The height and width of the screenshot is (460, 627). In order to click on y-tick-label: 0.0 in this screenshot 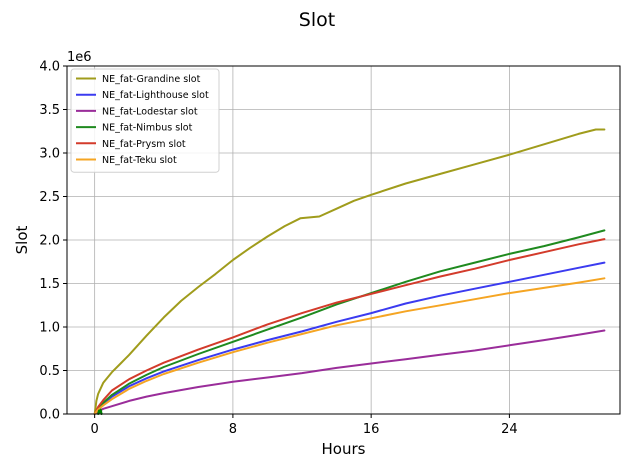, I will do `click(49, 415)`.